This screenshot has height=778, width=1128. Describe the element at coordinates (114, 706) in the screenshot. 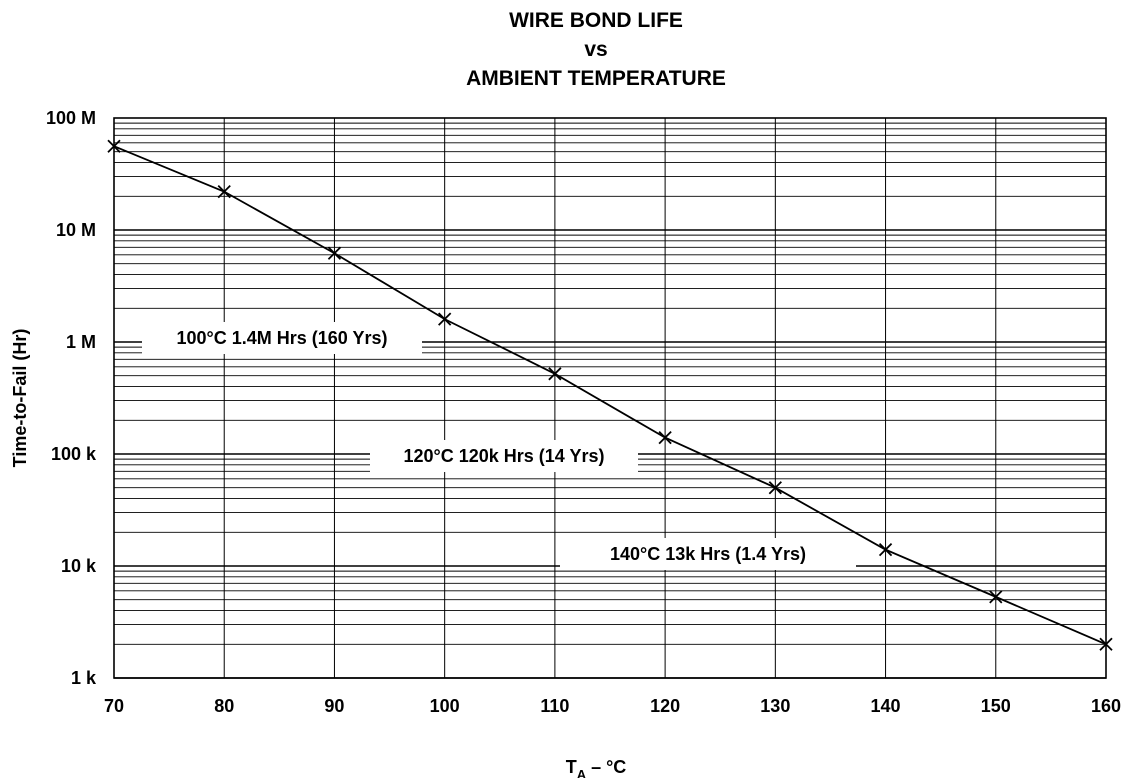

I see `x-tick-label: 70` at that location.